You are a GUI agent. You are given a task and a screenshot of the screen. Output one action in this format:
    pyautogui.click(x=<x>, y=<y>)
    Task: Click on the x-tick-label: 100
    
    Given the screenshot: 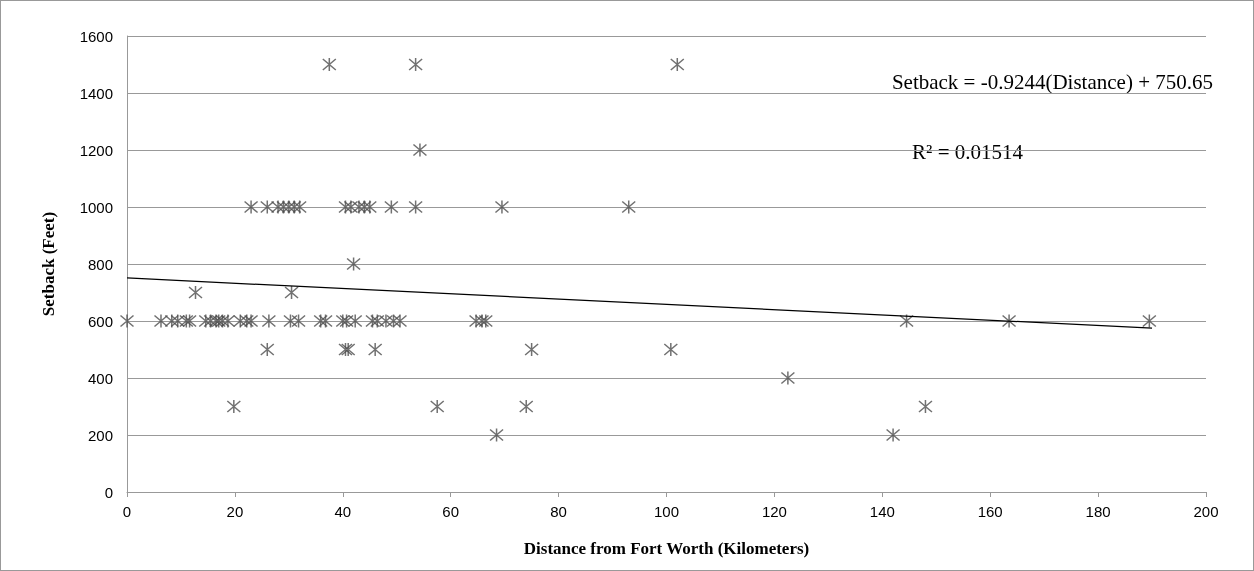 What is the action you would take?
    pyautogui.click(x=666, y=511)
    